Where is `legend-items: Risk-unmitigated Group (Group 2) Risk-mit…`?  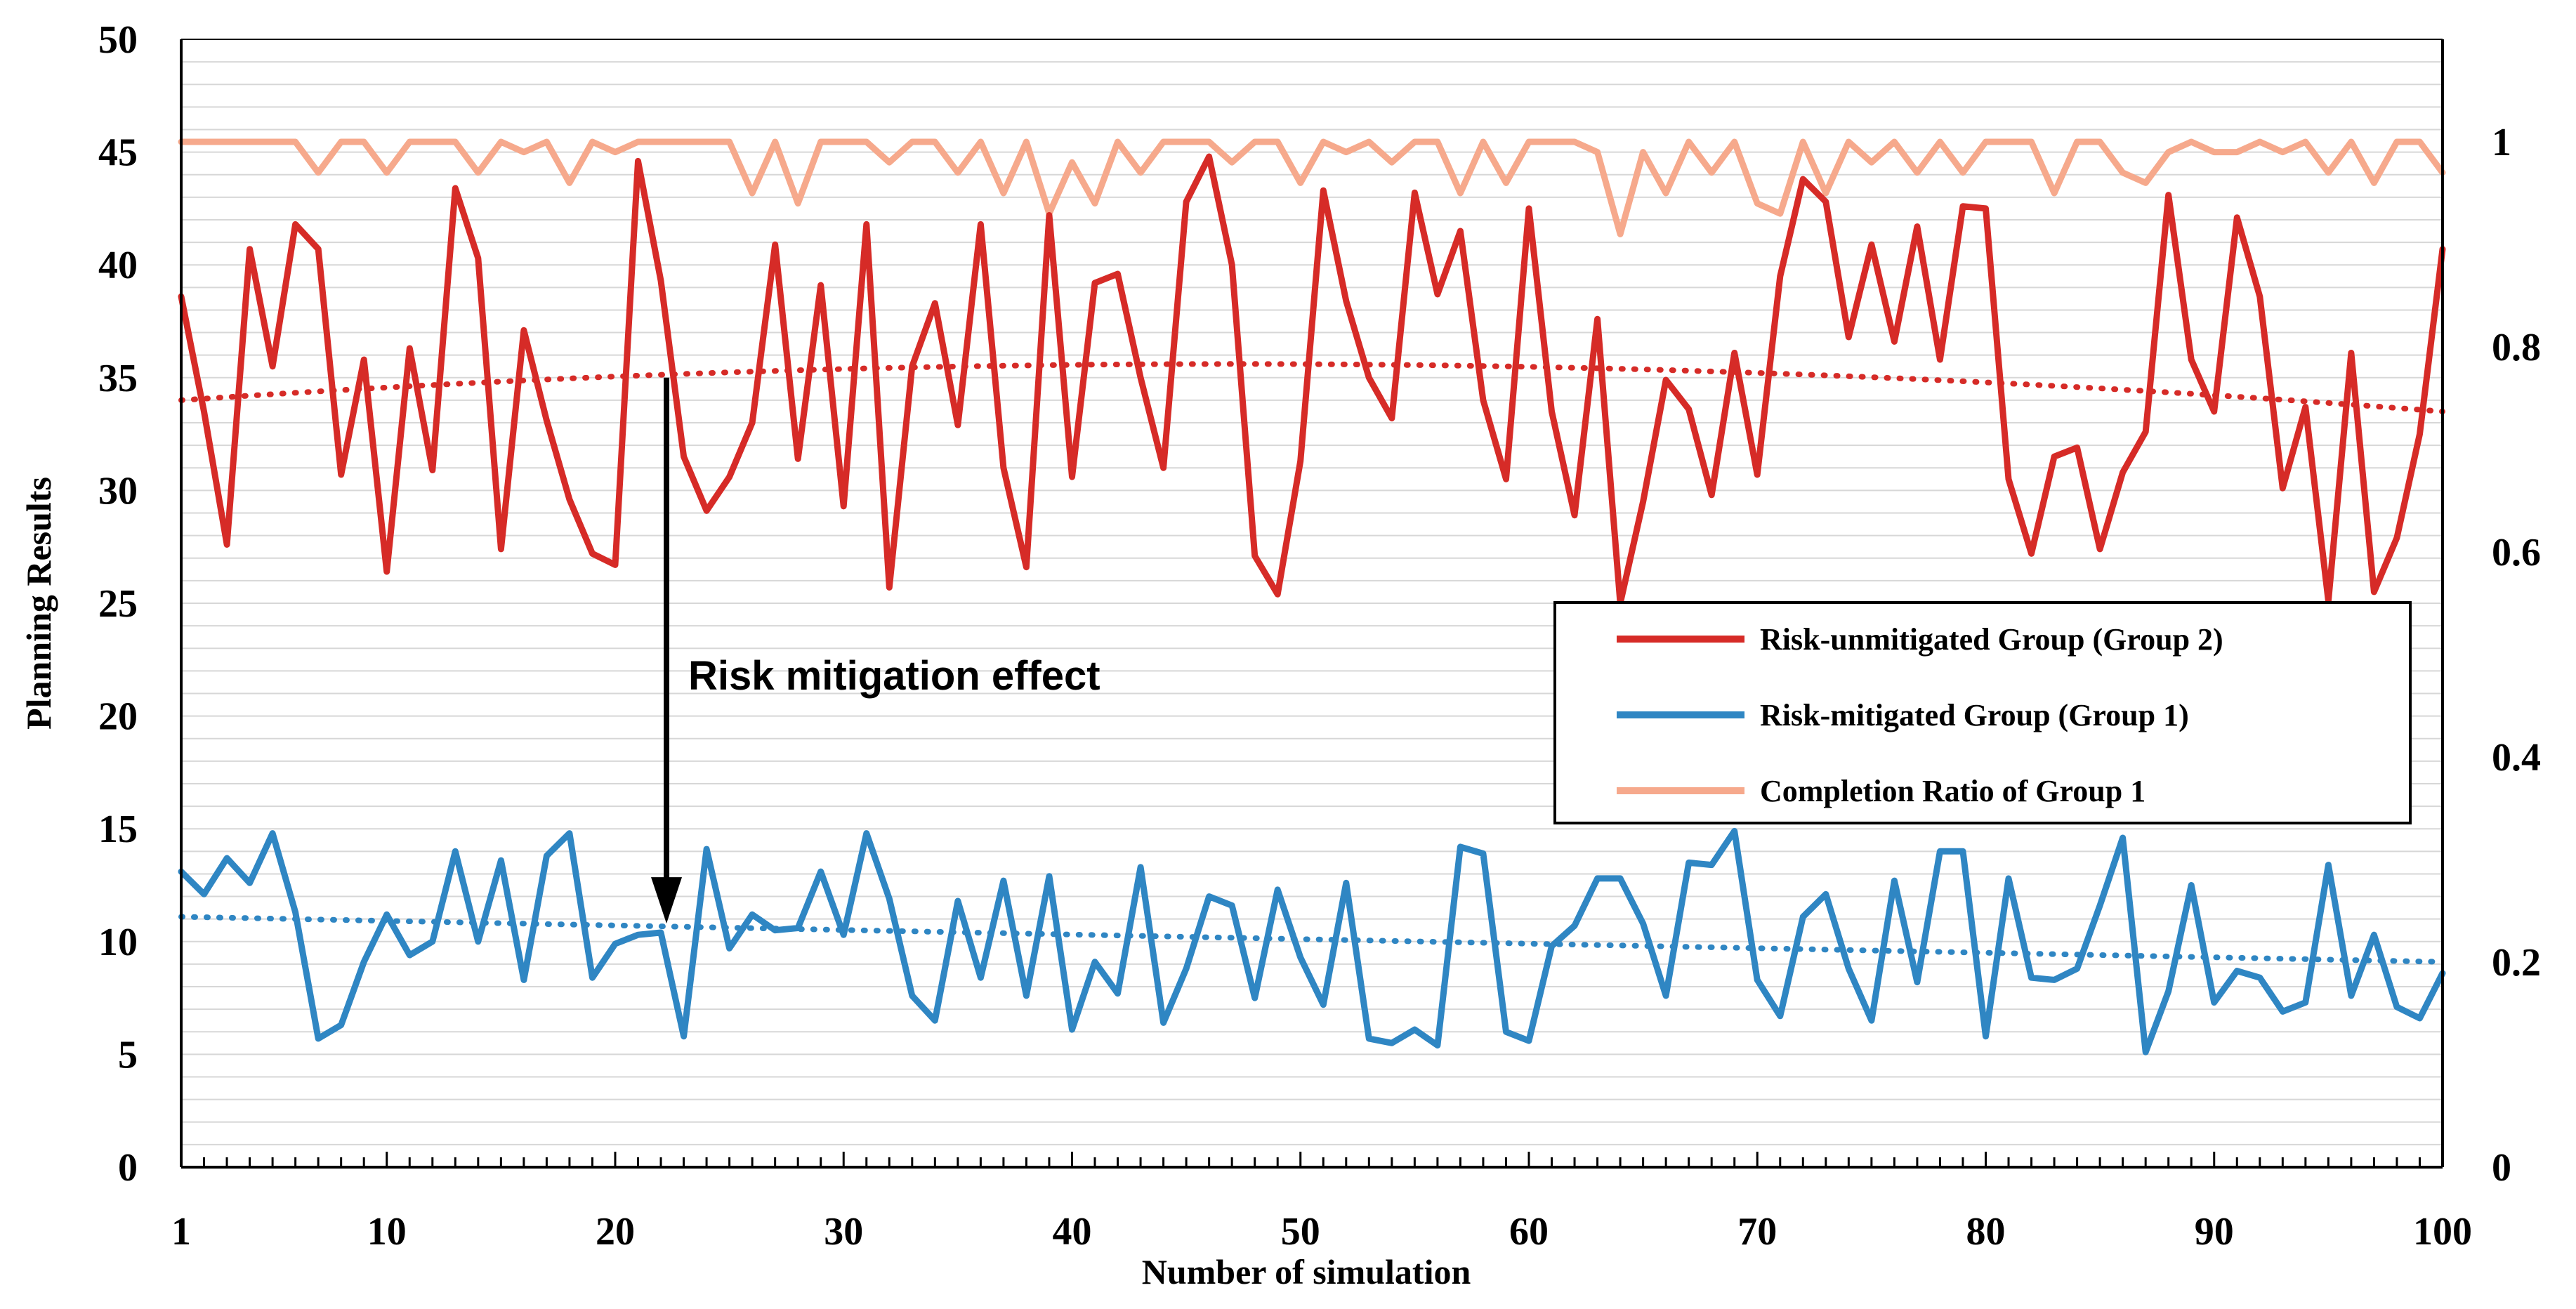
legend-items: Risk-unmitigated Group (Group 2) Risk-mit… is located at coordinates (1920, 715).